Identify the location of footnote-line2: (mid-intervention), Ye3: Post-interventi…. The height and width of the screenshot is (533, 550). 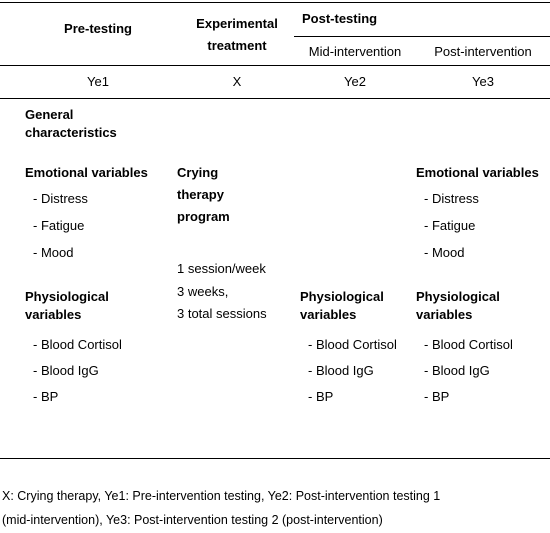
(192, 520).